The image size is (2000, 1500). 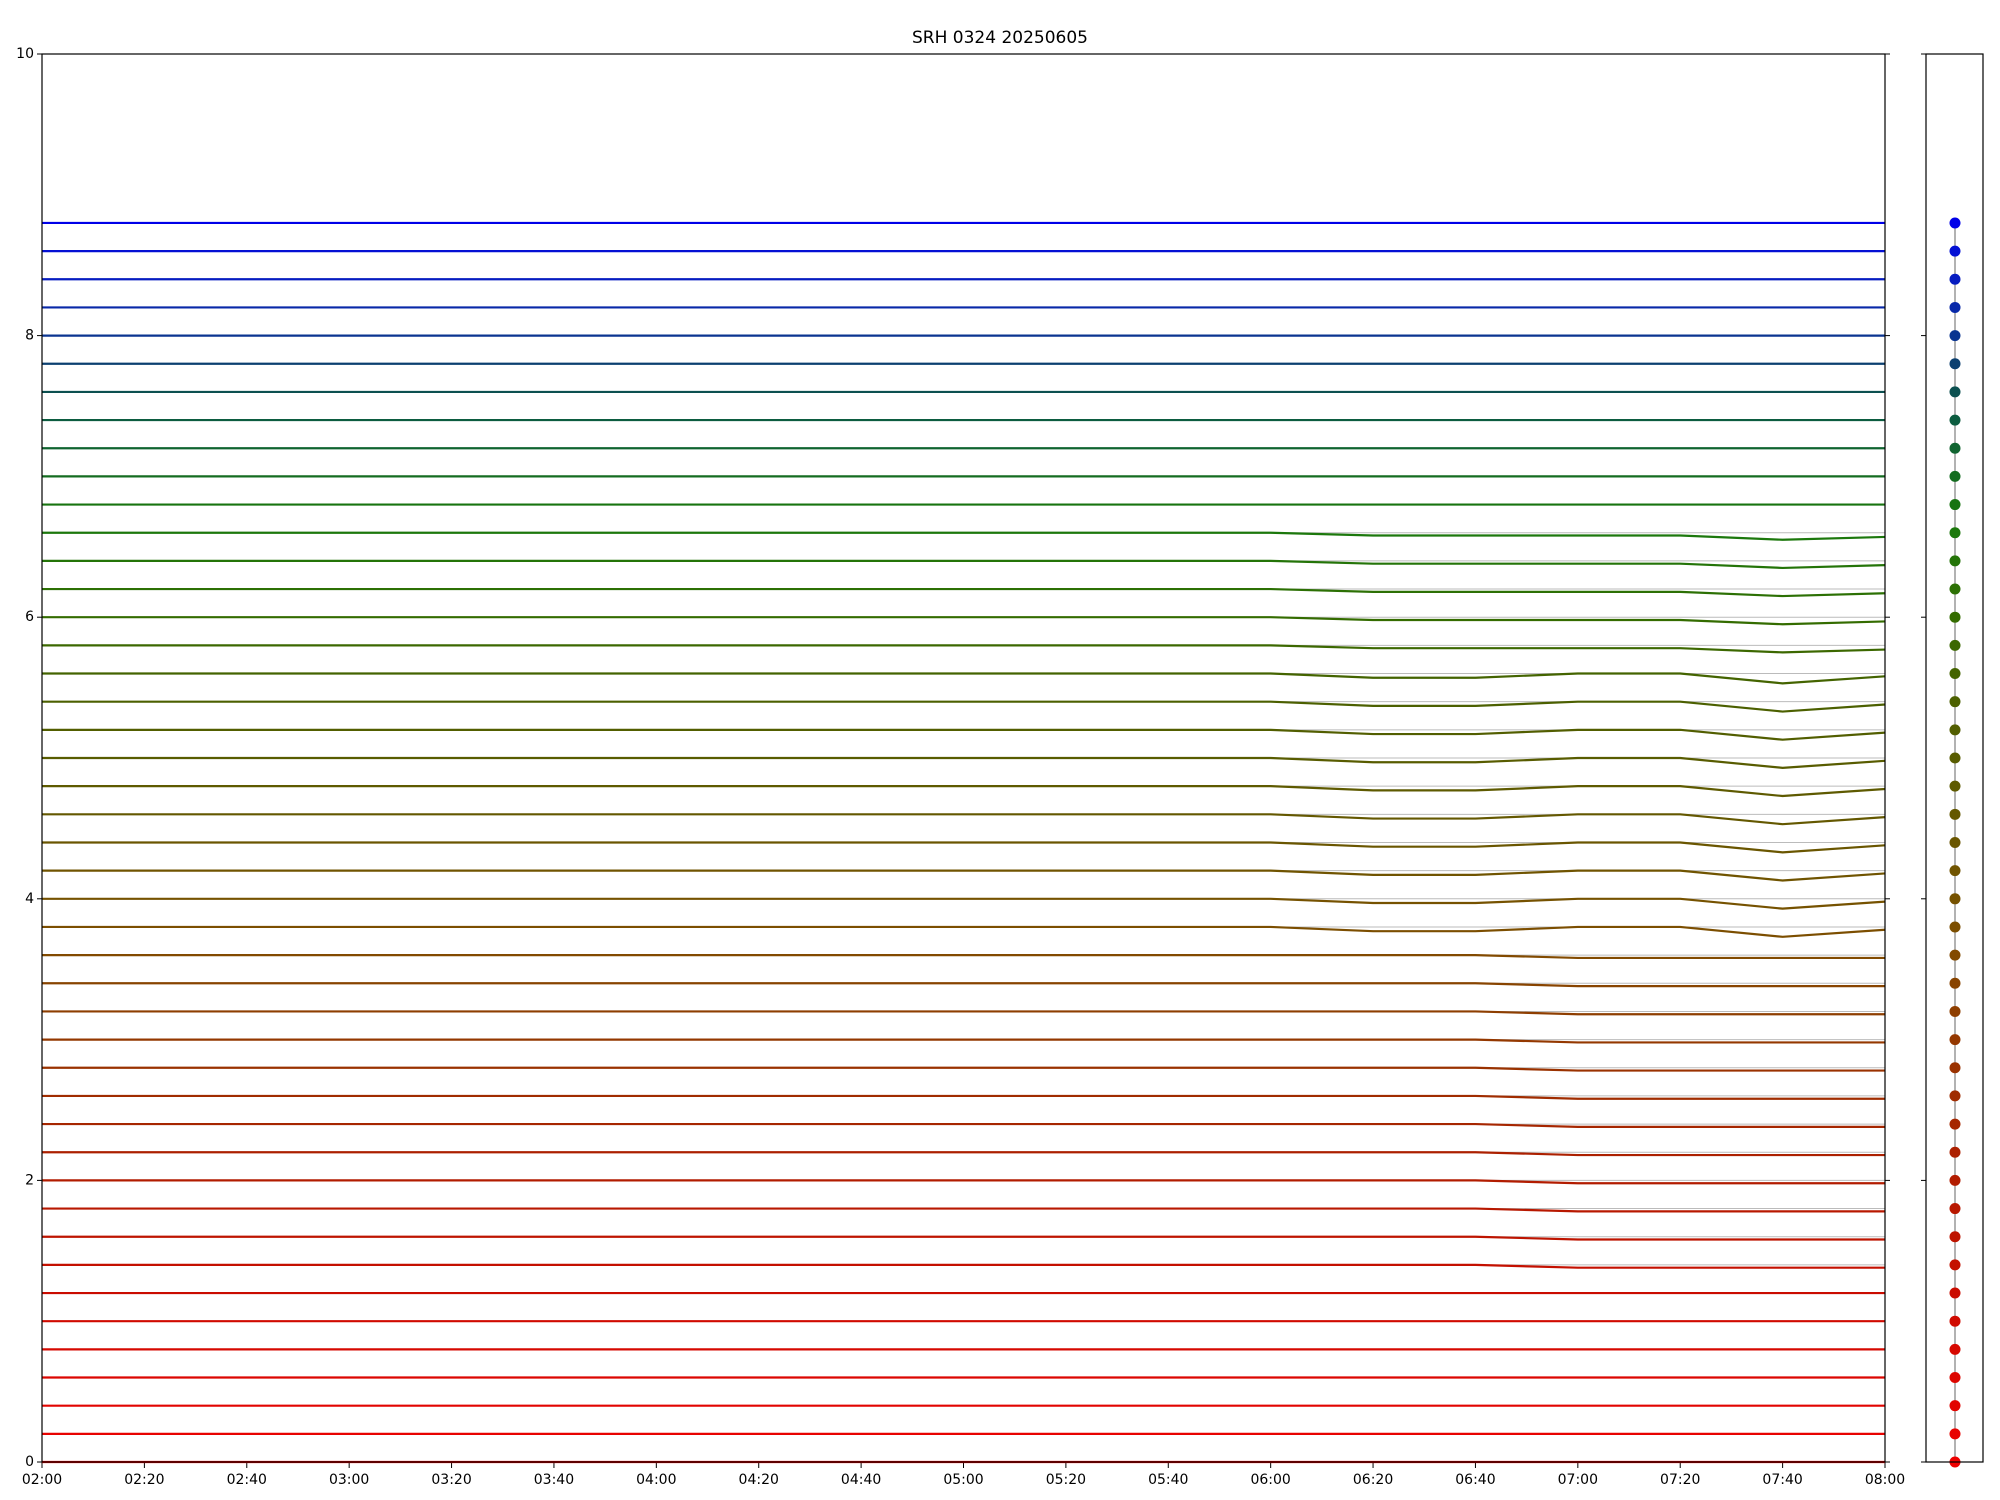 I want to click on x-tick-label: 02:20, so click(x=144, y=1480).